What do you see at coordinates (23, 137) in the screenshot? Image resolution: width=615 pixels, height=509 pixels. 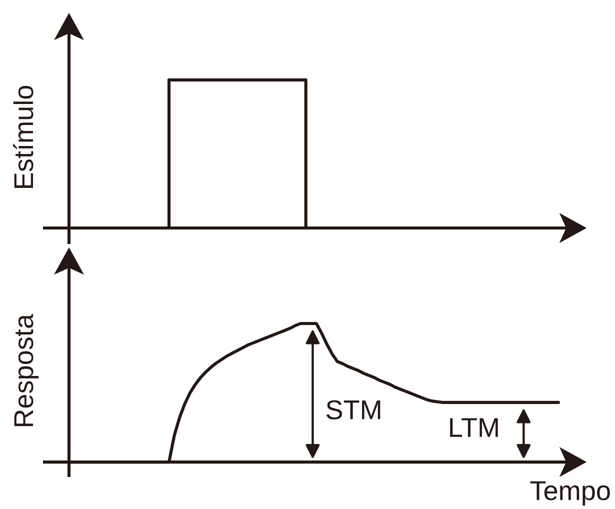 I see `y-axis-title: Estímulo` at bounding box center [23, 137].